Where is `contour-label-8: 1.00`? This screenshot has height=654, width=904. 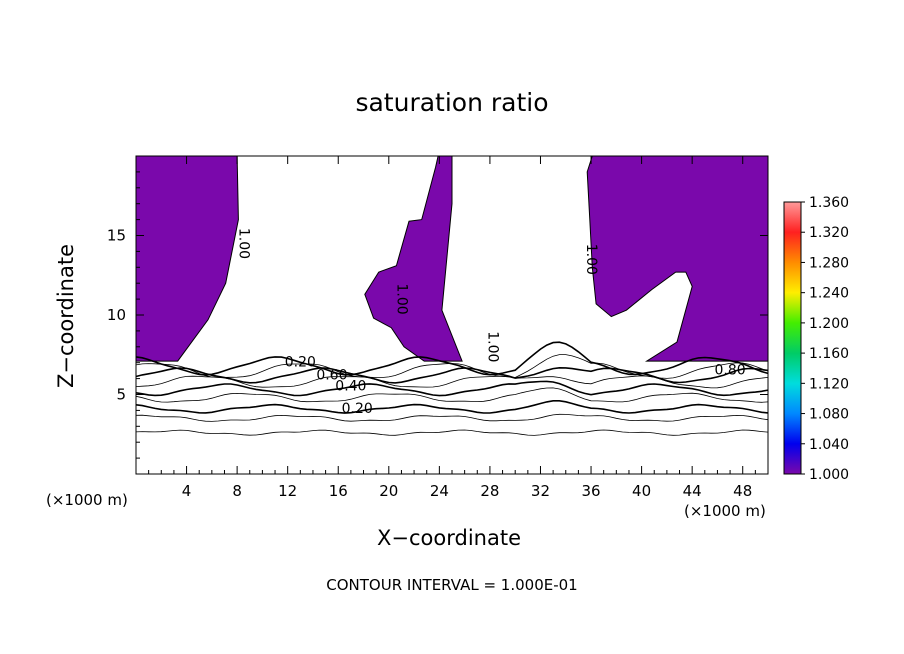
contour-label-8: 1.00 is located at coordinates (492, 346).